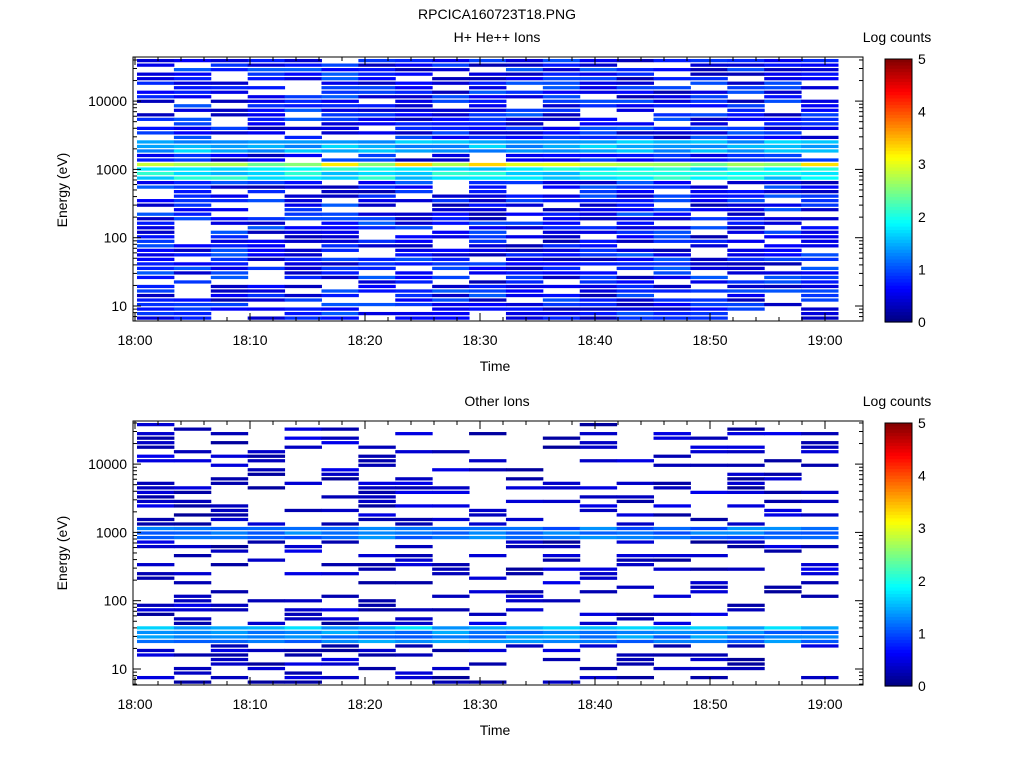  What do you see at coordinates (922, 686) in the screenshot?
I see `colorbar-tick-label: 0` at bounding box center [922, 686].